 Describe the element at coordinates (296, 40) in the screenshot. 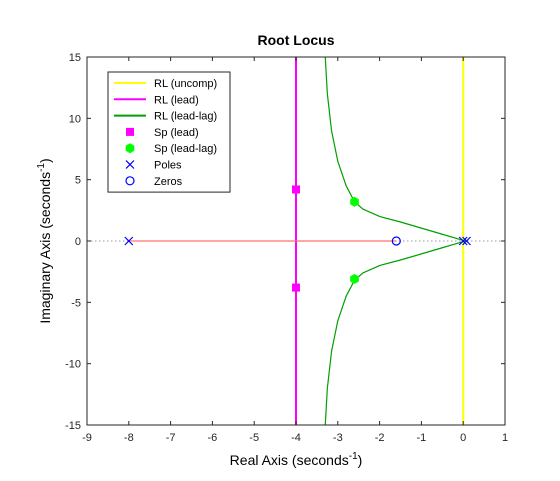

I see `chart-title: Root Locus` at that location.